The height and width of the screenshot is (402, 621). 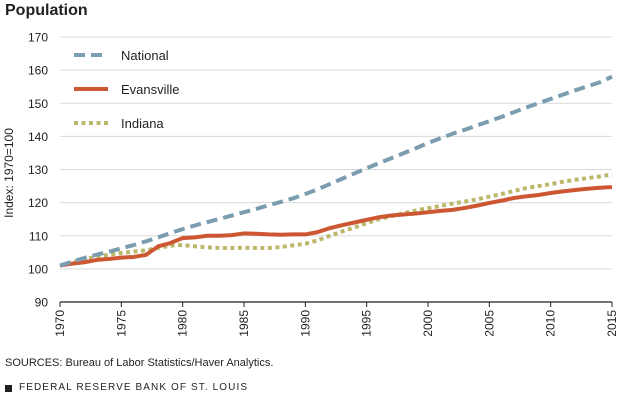 I want to click on x-tick-label-2015: 2015, so click(x=612, y=323).